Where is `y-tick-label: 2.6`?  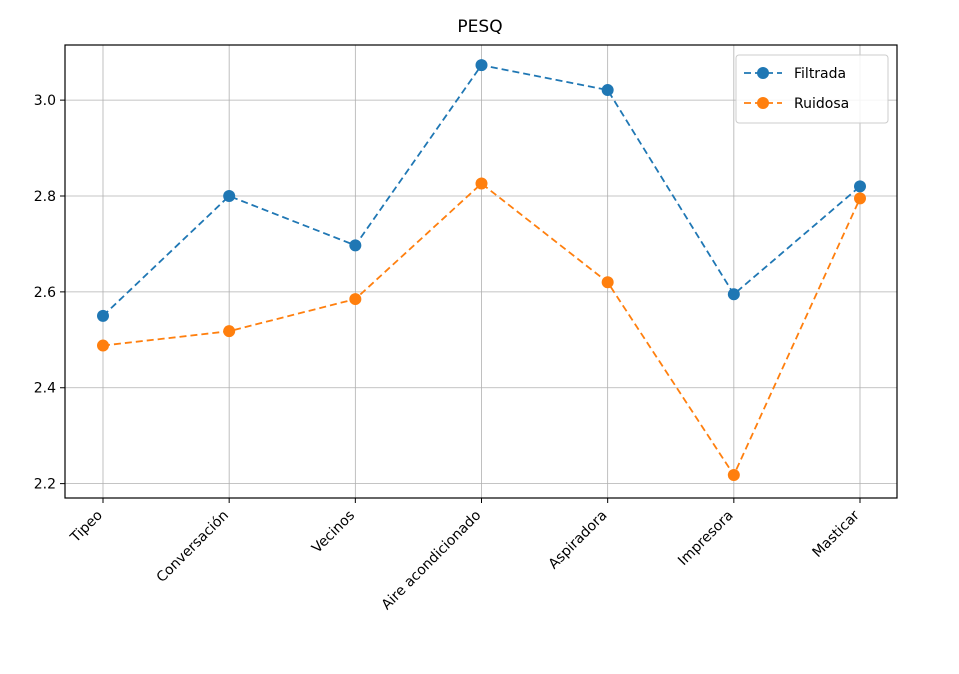 y-tick-label: 2.6 is located at coordinates (45, 293).